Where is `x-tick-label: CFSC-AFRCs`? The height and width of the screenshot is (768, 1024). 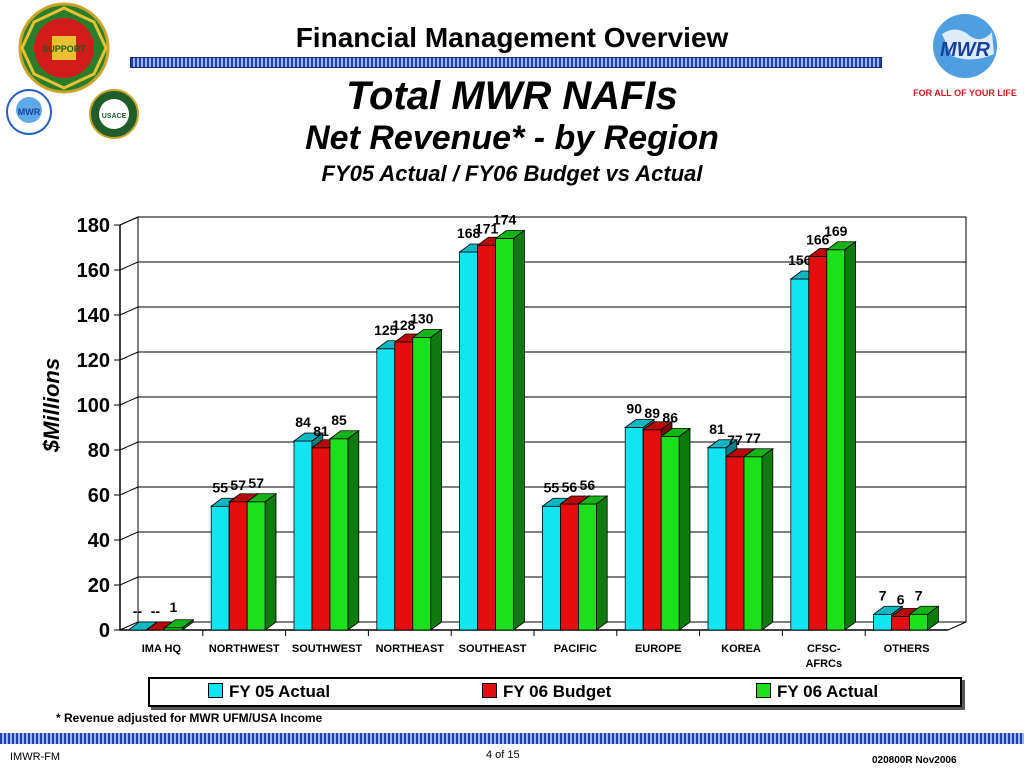 x-tick-label: CFSC-AFRCs is located at coordinates (823, 656).